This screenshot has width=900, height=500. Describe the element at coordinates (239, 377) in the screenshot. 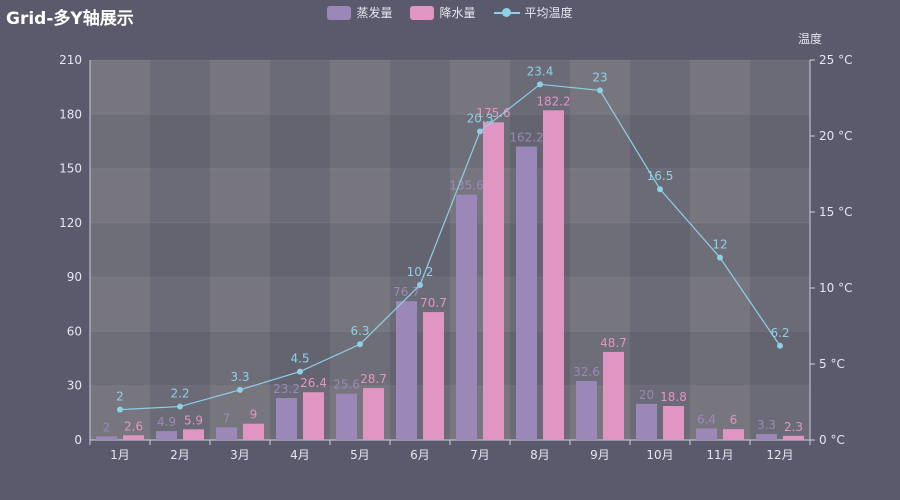

I see `temperature-value-label: 3.3` at that location.